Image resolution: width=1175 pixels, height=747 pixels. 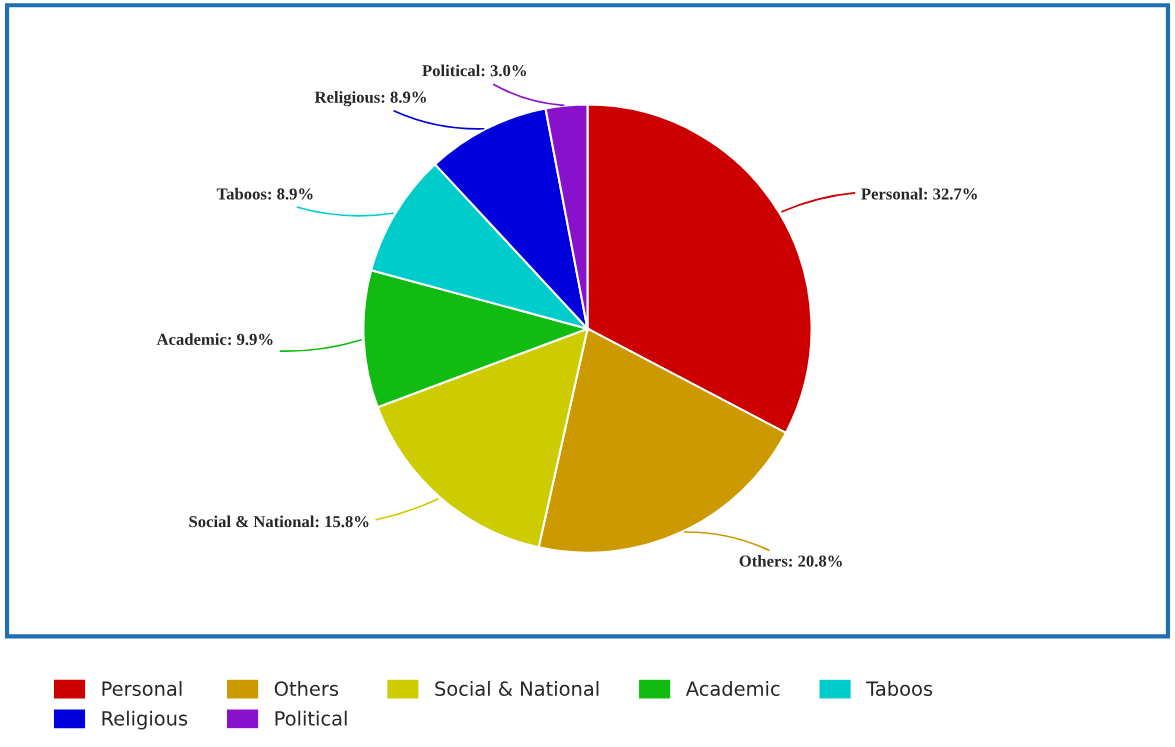 What do you see at coordinates (214, 339) in the screenshot?
I see `data-label: Academic: 9.9%` at bounding box center [214, 339].